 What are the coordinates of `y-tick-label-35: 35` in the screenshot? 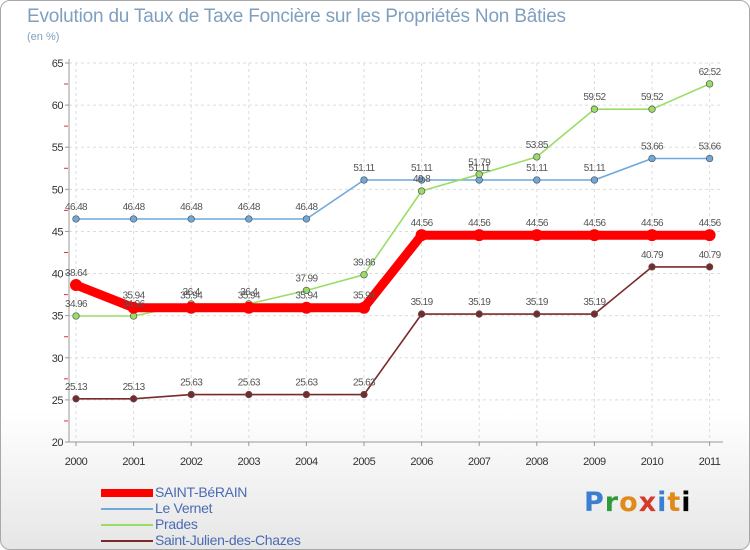 It's located at (58, 317).